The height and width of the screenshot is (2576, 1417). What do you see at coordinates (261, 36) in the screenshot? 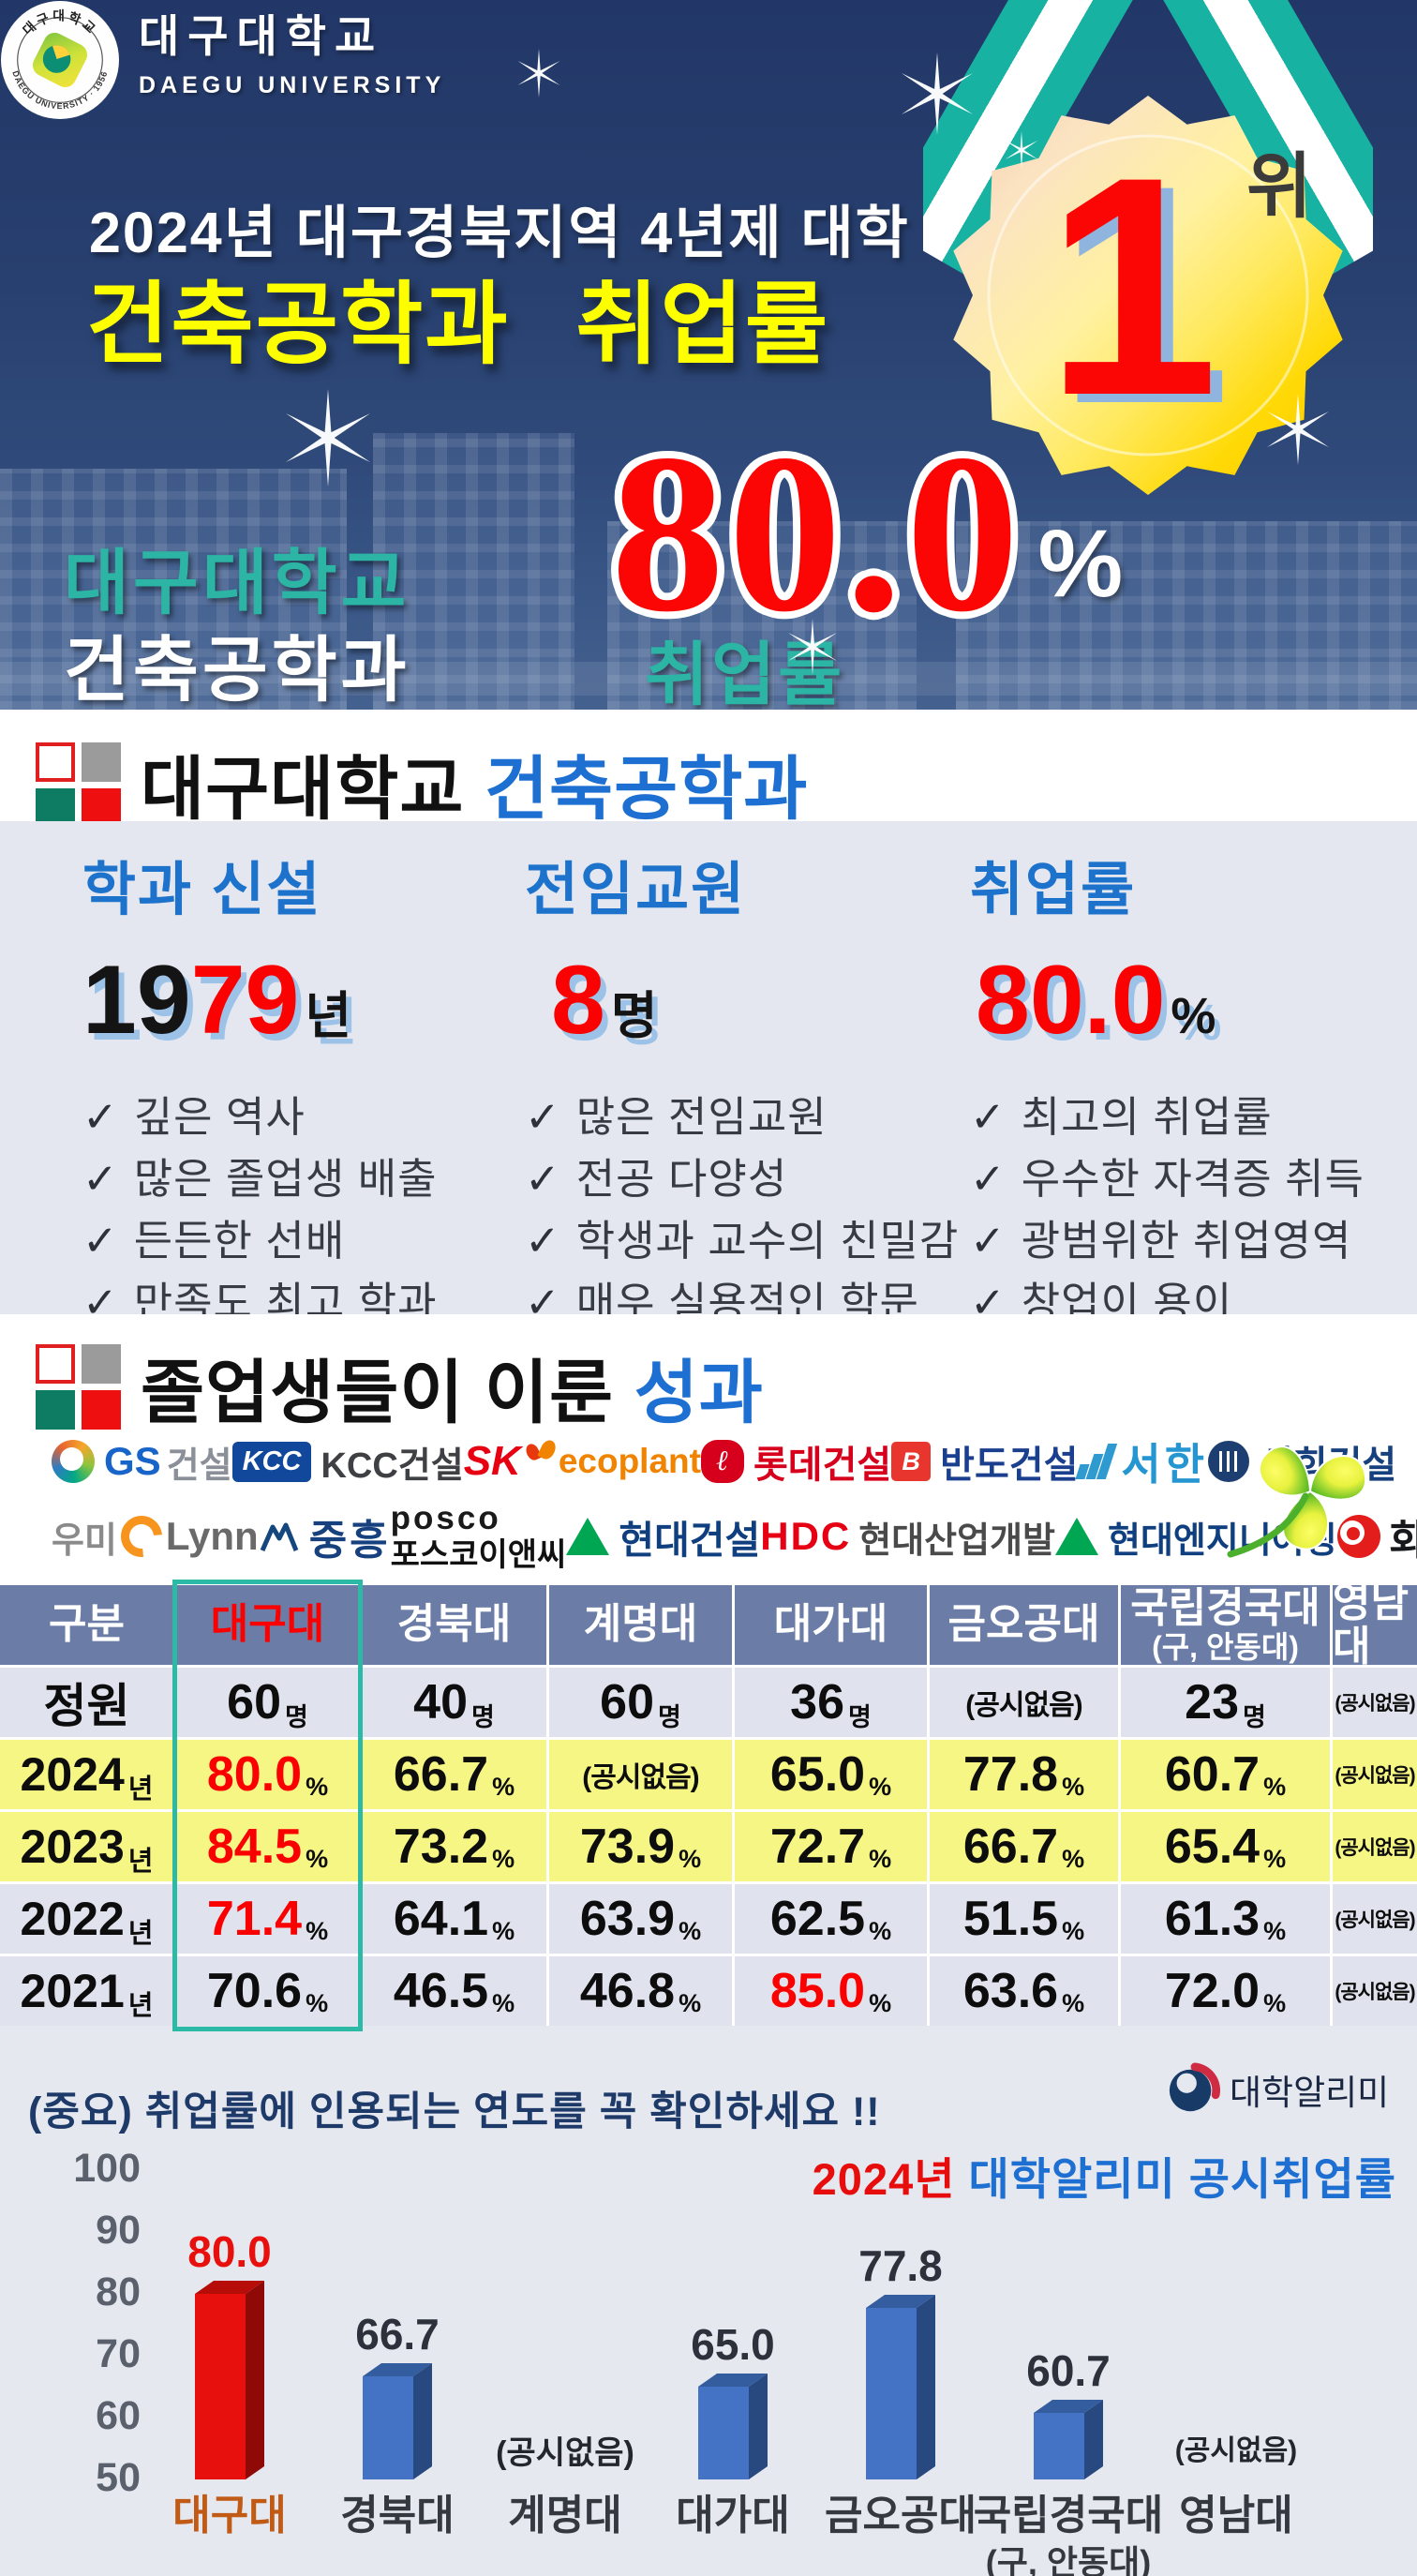
I see `university-name-kr: 대구대학교` at bounding box center [261, 36].